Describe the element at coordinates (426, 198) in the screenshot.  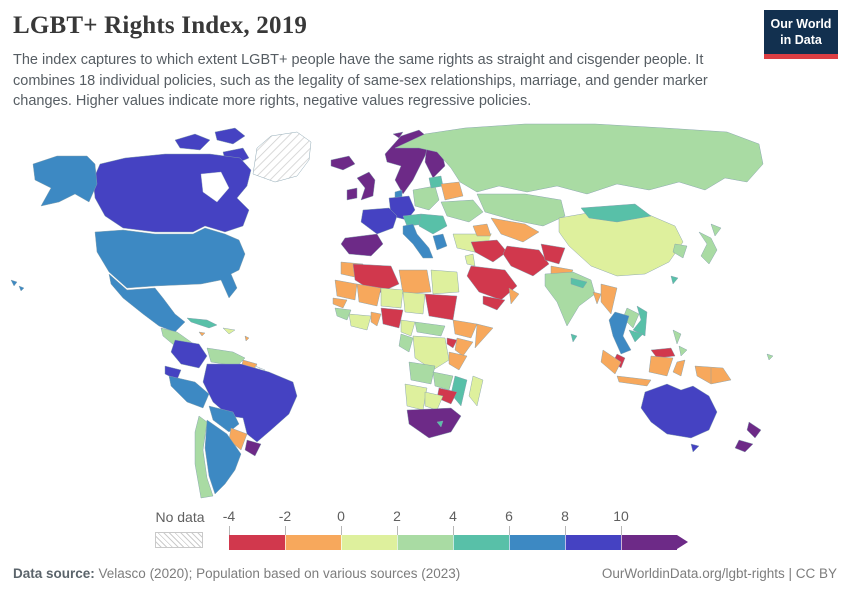
I see `region-poland` at that location.